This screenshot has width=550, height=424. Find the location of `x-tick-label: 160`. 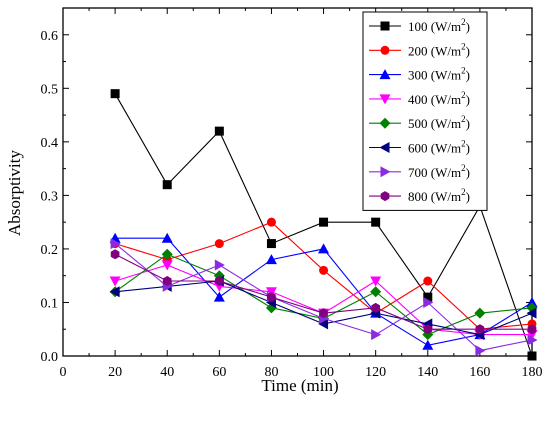

x-tick-label: 160 is located at coordinates (479, 372).